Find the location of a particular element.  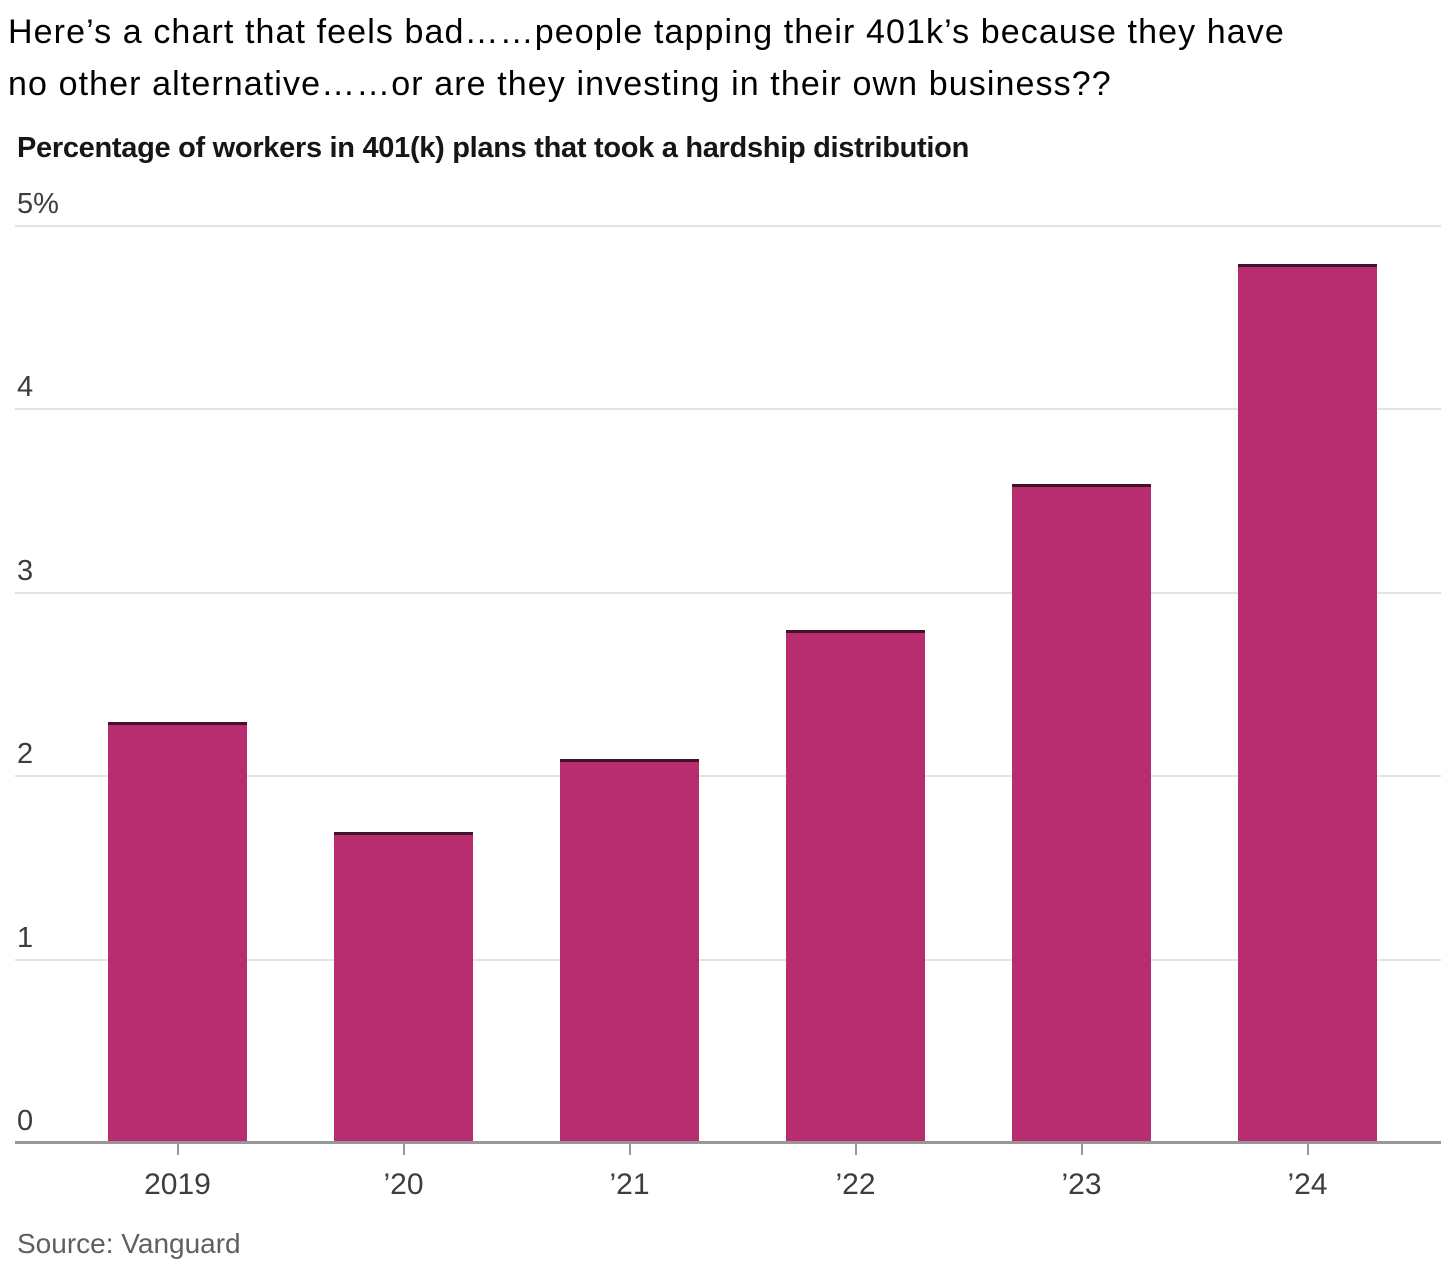

y-tick-label-3: 3 is located at coordinates (25, 570).